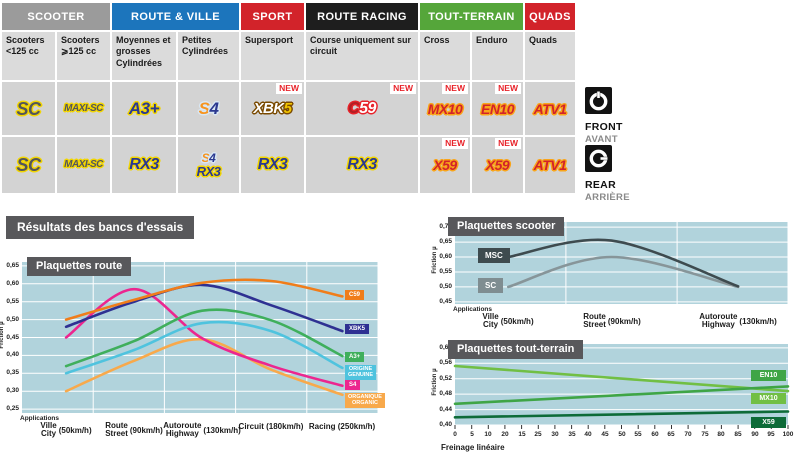  I want to click on x-category-label: Racing (250km/h), so click(342, 426).